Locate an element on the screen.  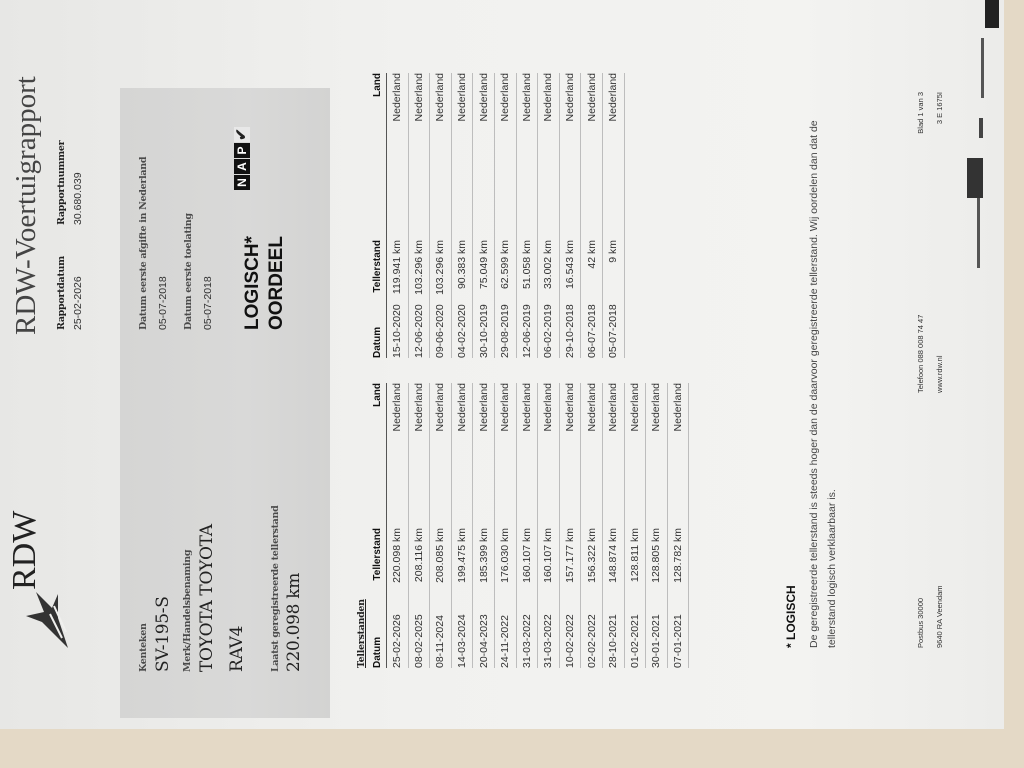
tellerstand-cell: 75.049 km is located at coordinates (483, 265).